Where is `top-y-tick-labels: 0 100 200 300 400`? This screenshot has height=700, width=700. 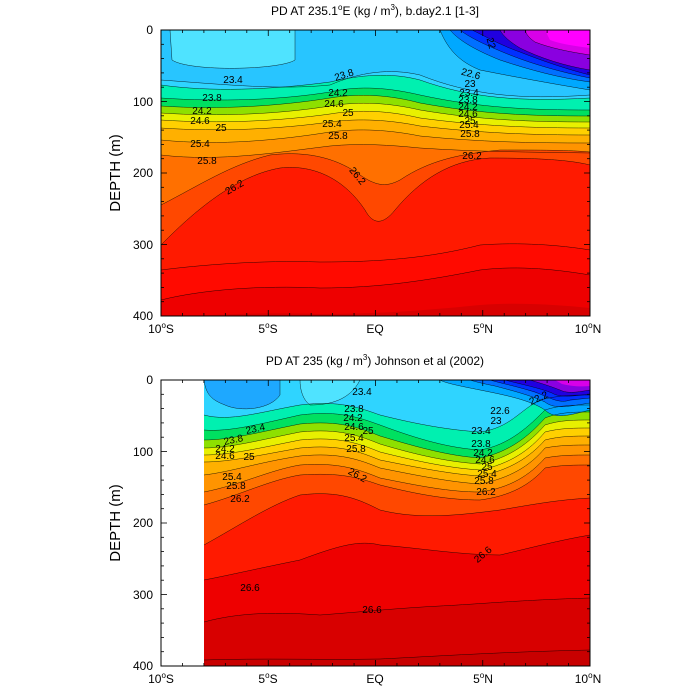
top-y-tick-labels: 0 100 200 300 400 is located at coordinates (143, 173).